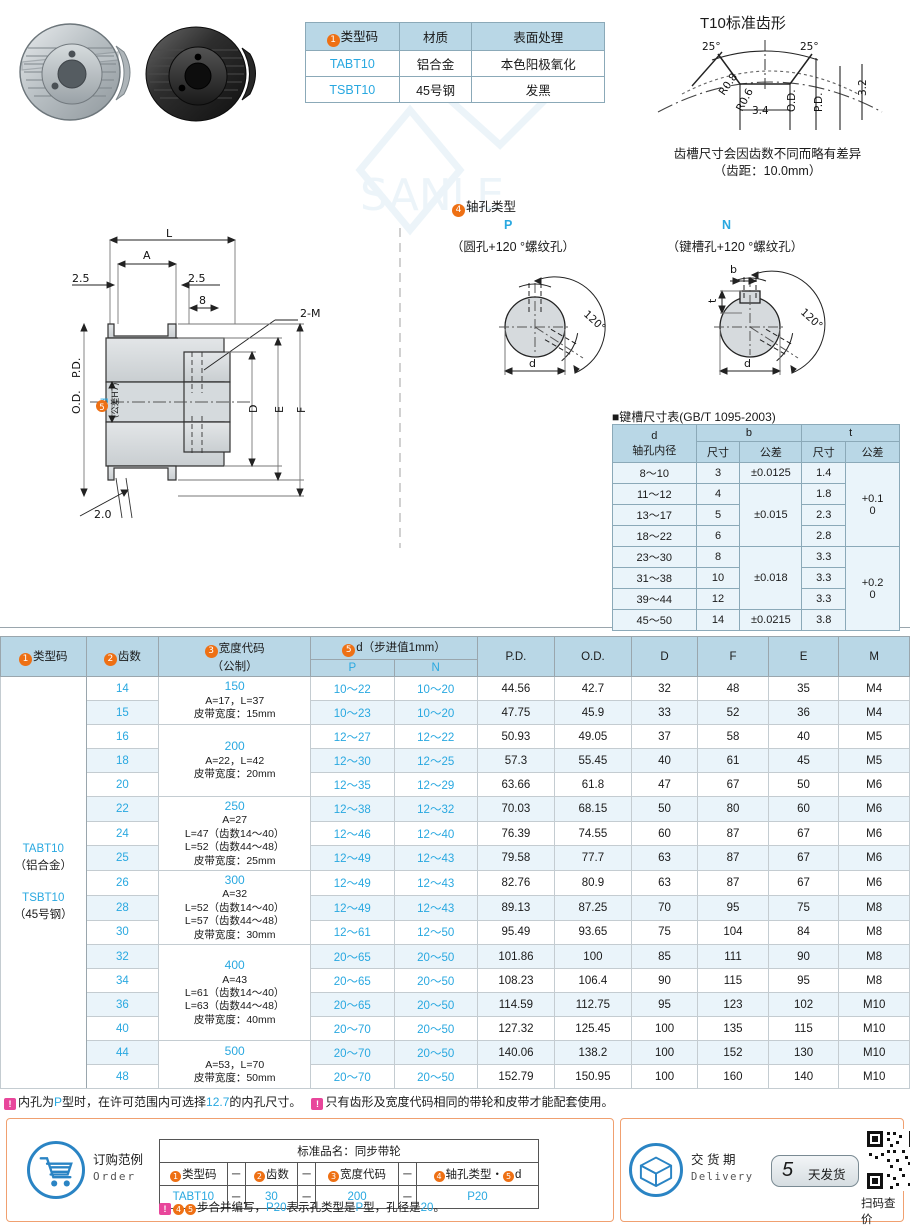  I want to click on spec-F: 58, so click(733, 736).